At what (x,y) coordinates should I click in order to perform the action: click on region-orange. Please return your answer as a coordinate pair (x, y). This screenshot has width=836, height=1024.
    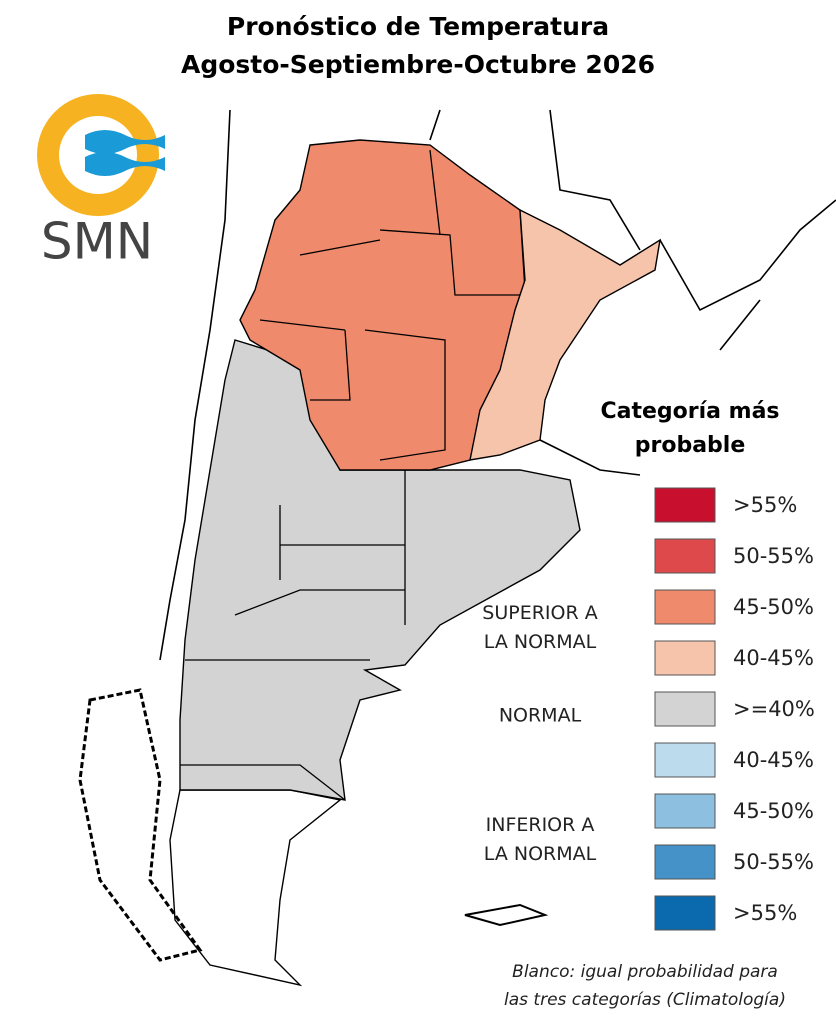
    Looking at the image, I should click on (382, 305).